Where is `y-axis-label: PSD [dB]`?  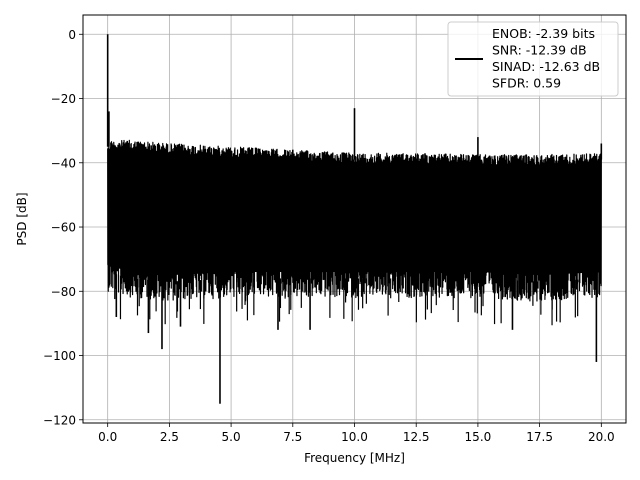
y-axis-label: PSD [dB] is located at coordinates (22, 218).